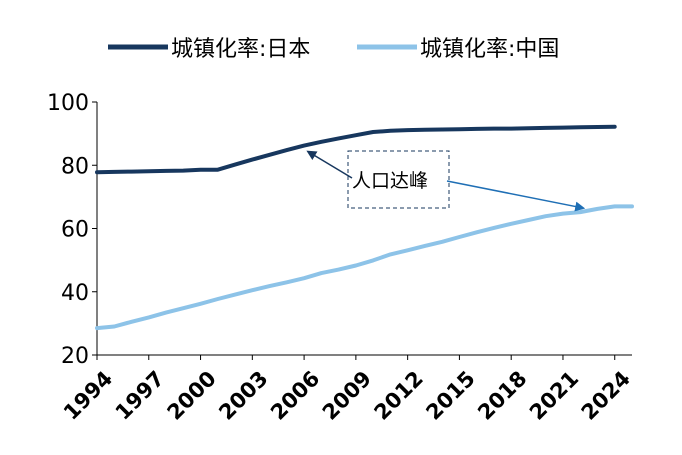  What do you see at coordinates (390, 181) in the screenshot?
I see `annotation-text: 人口达峰` at bounding box center [390, 181].